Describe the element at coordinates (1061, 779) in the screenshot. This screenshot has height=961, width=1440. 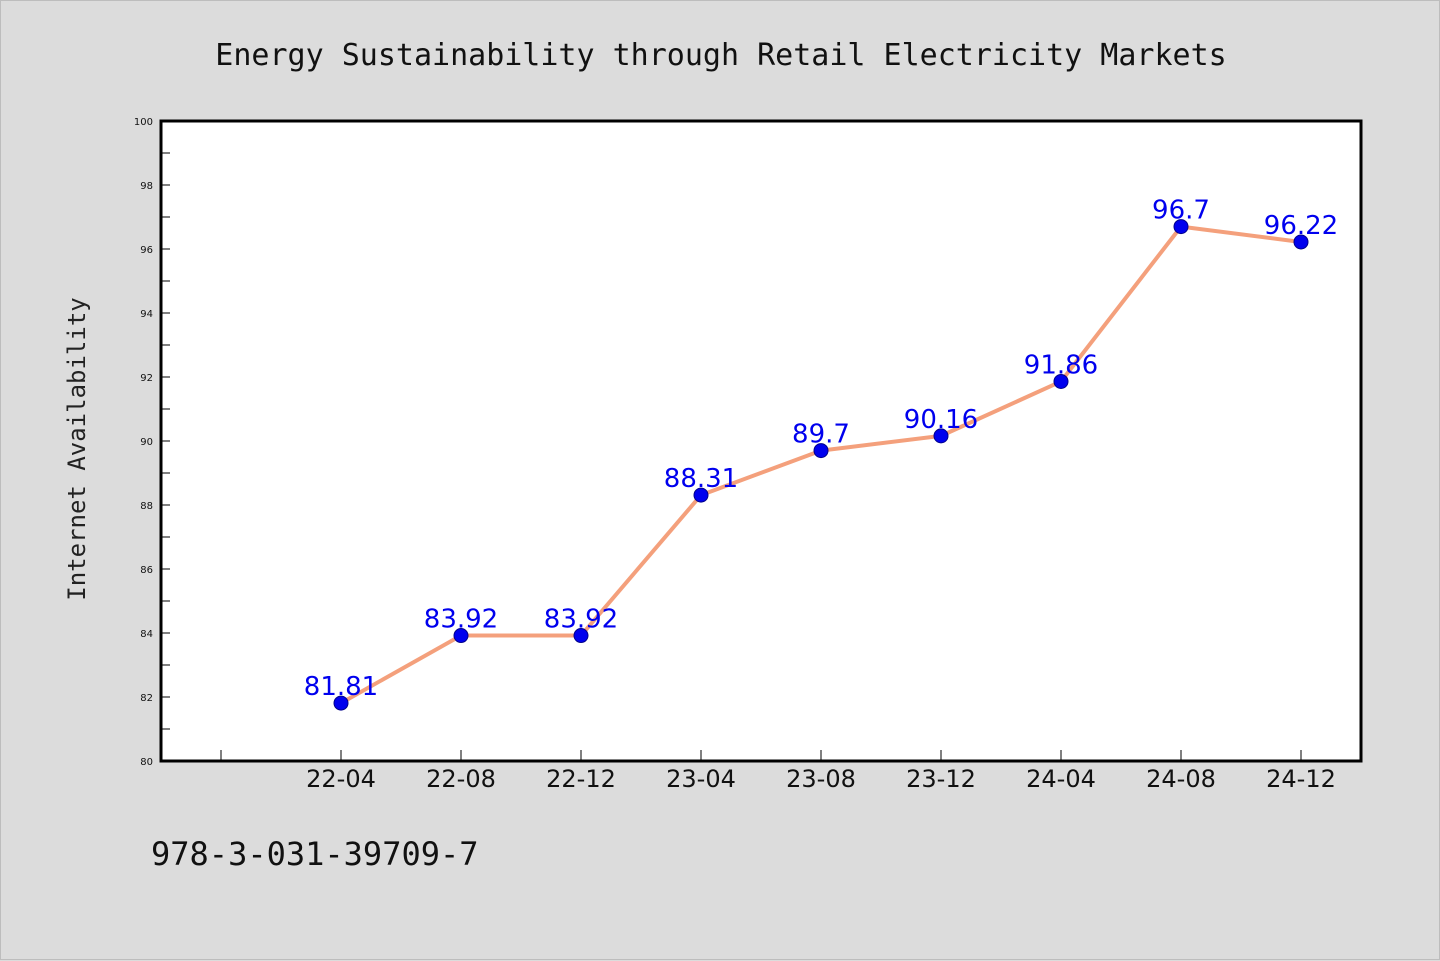
I see `x-tick-label: 24-04` at that location.